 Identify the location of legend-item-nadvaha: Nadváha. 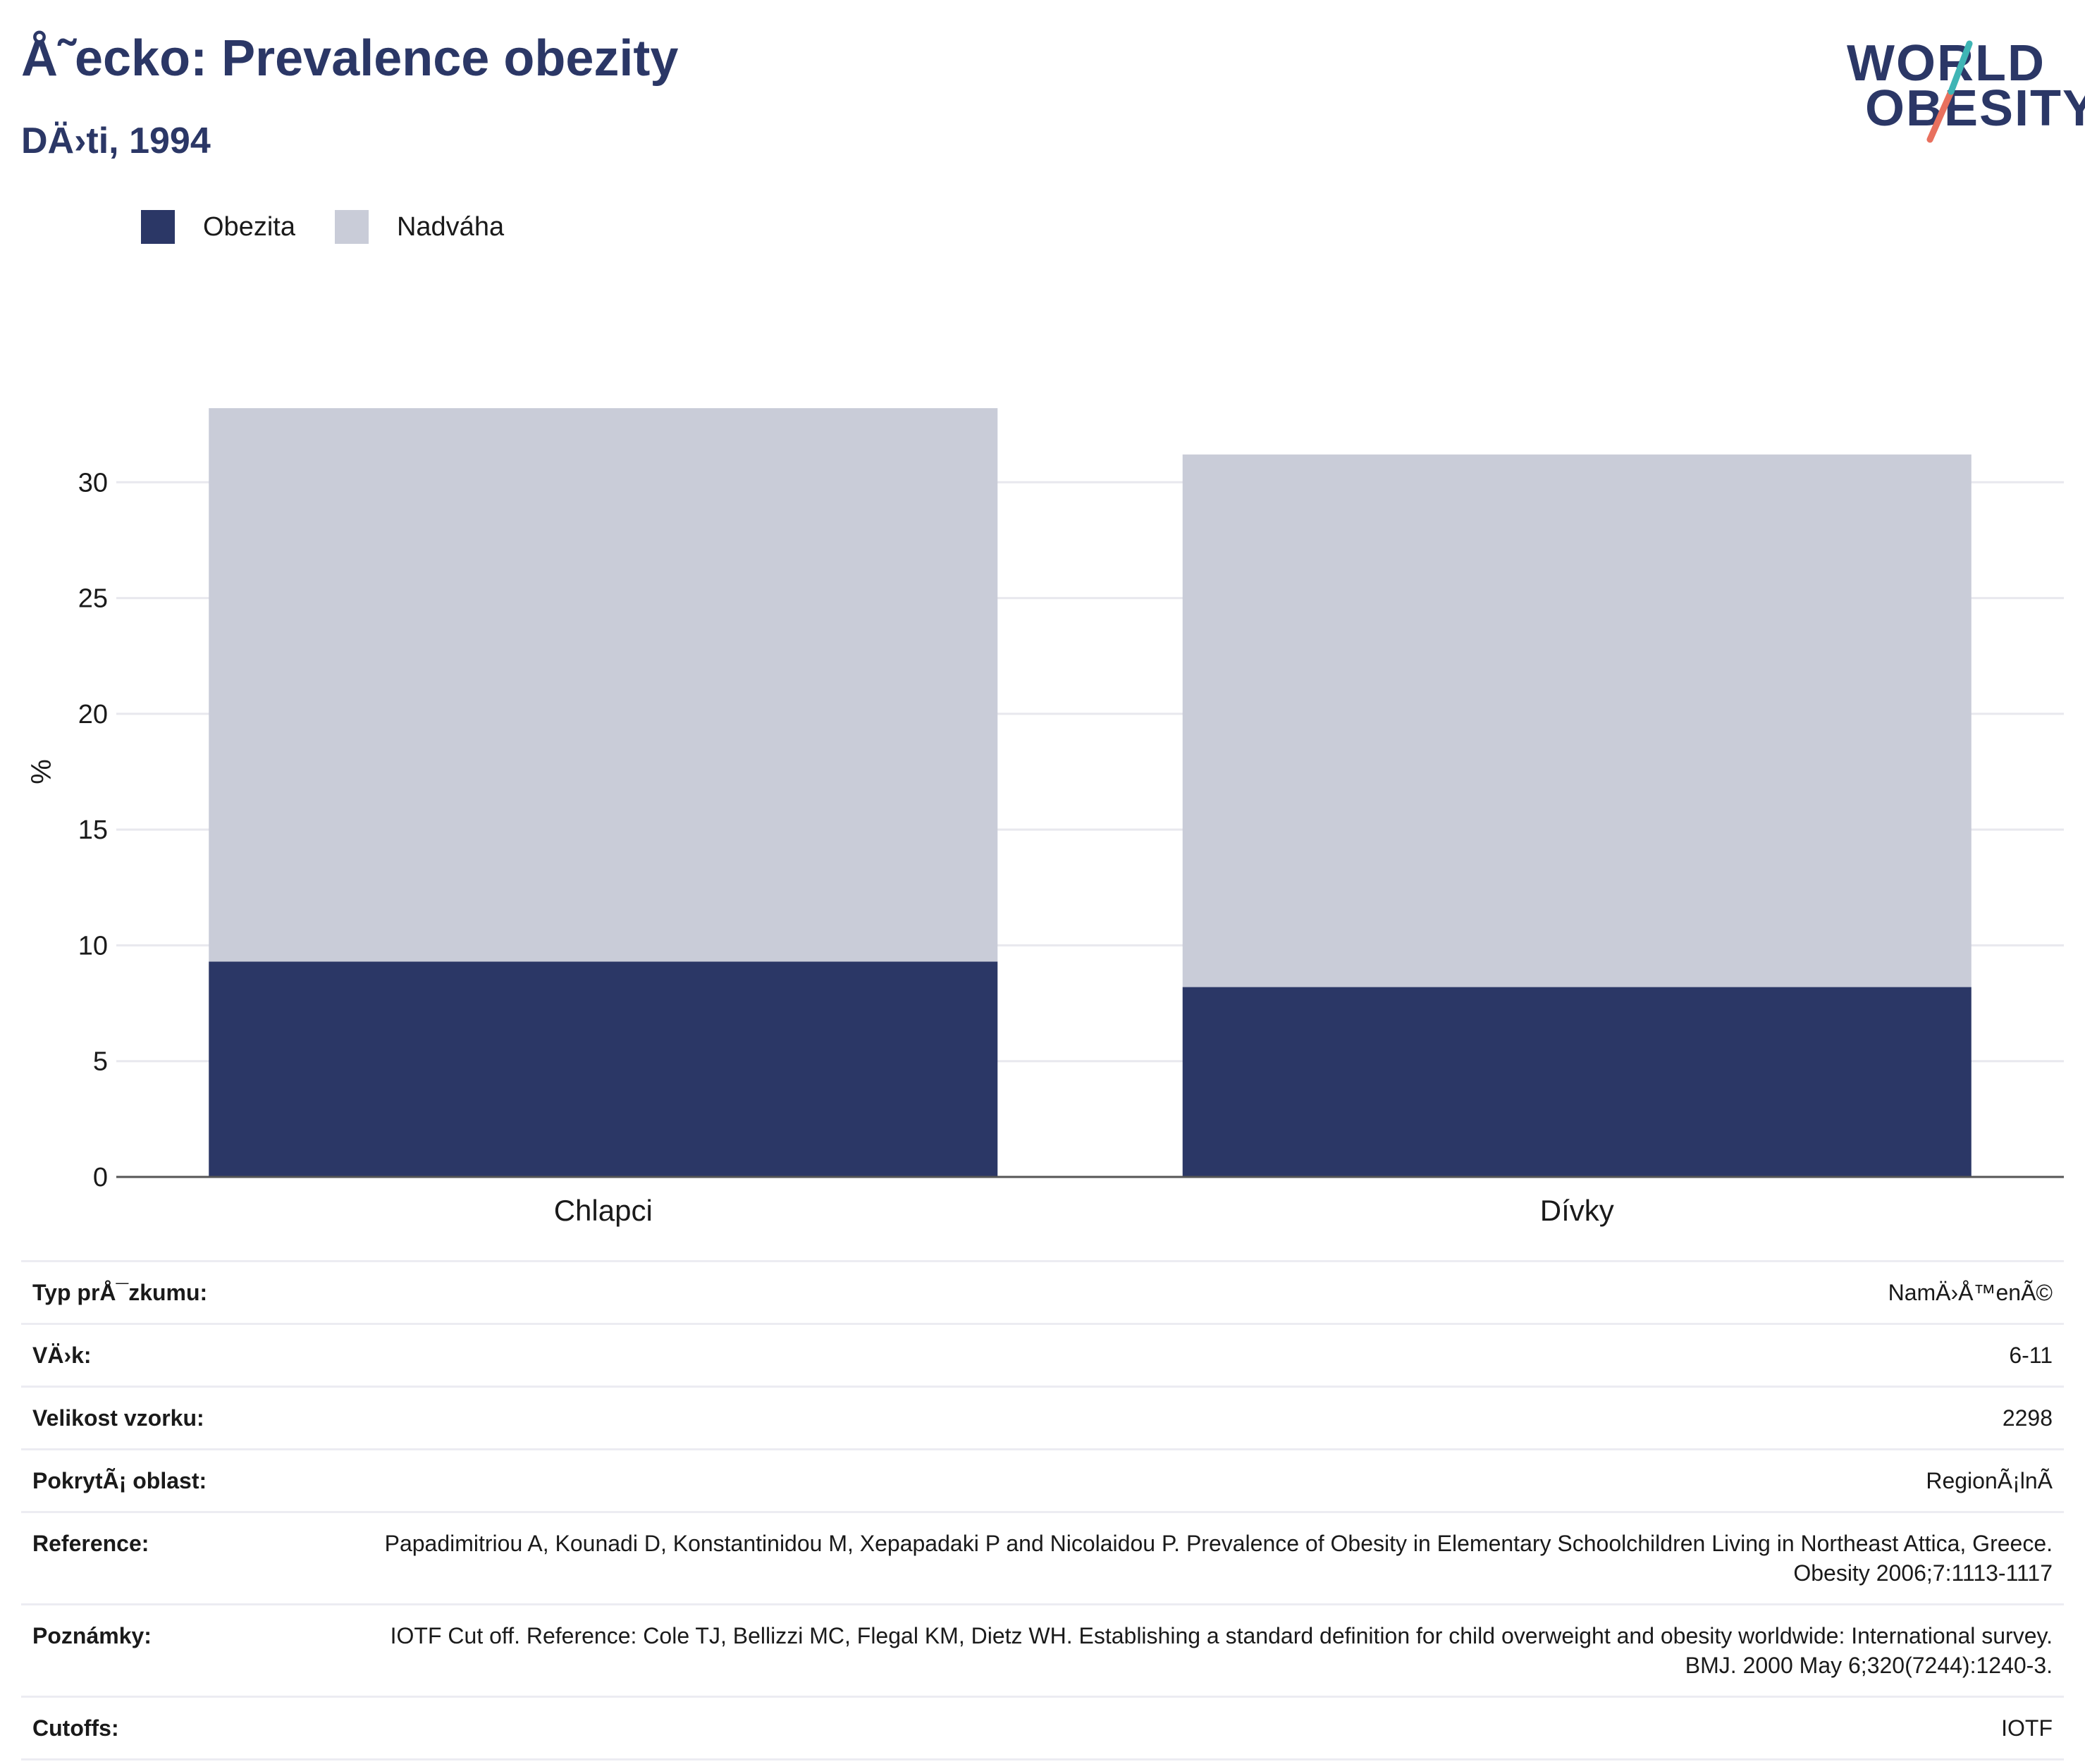
(419, 227).